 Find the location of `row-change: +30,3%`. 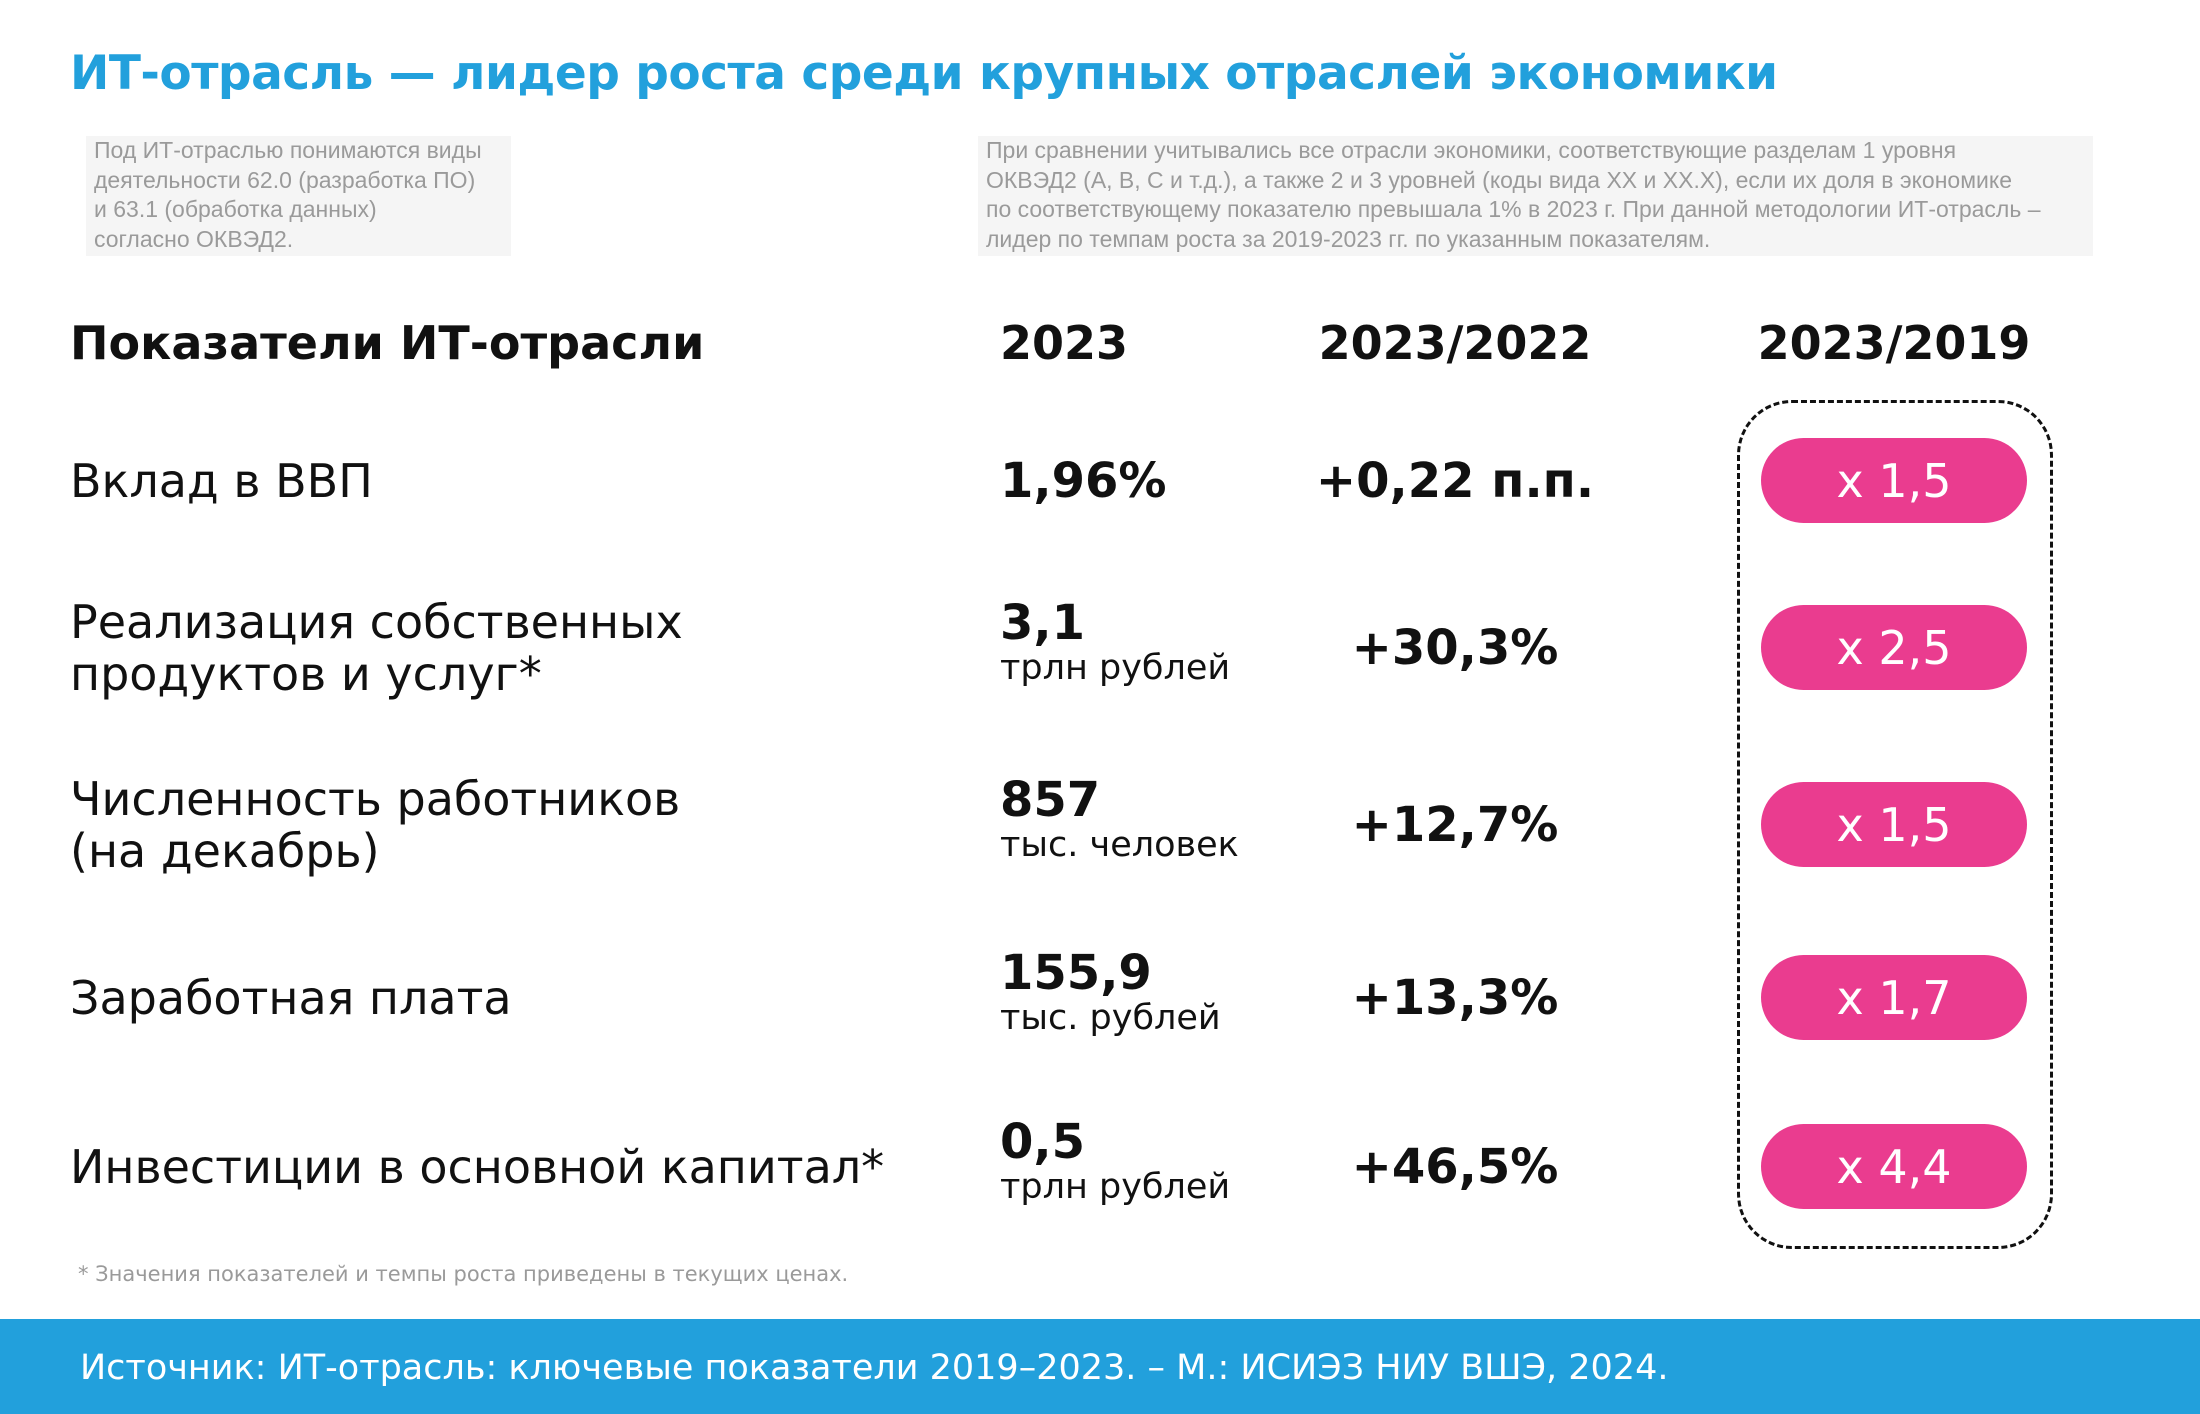

row-change: +30,3% is located at coordinates (1455, 648).